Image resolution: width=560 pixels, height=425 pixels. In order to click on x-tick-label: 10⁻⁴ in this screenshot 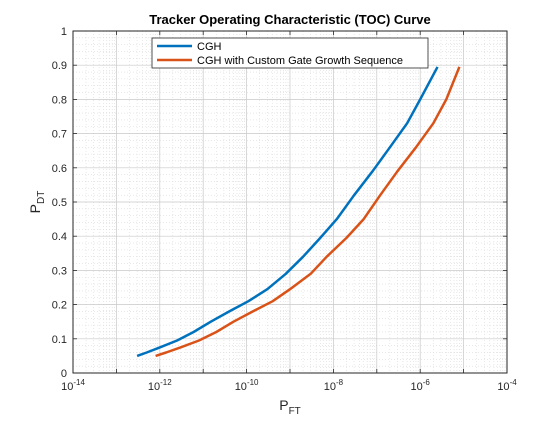, I will do `click(507, 385)`.